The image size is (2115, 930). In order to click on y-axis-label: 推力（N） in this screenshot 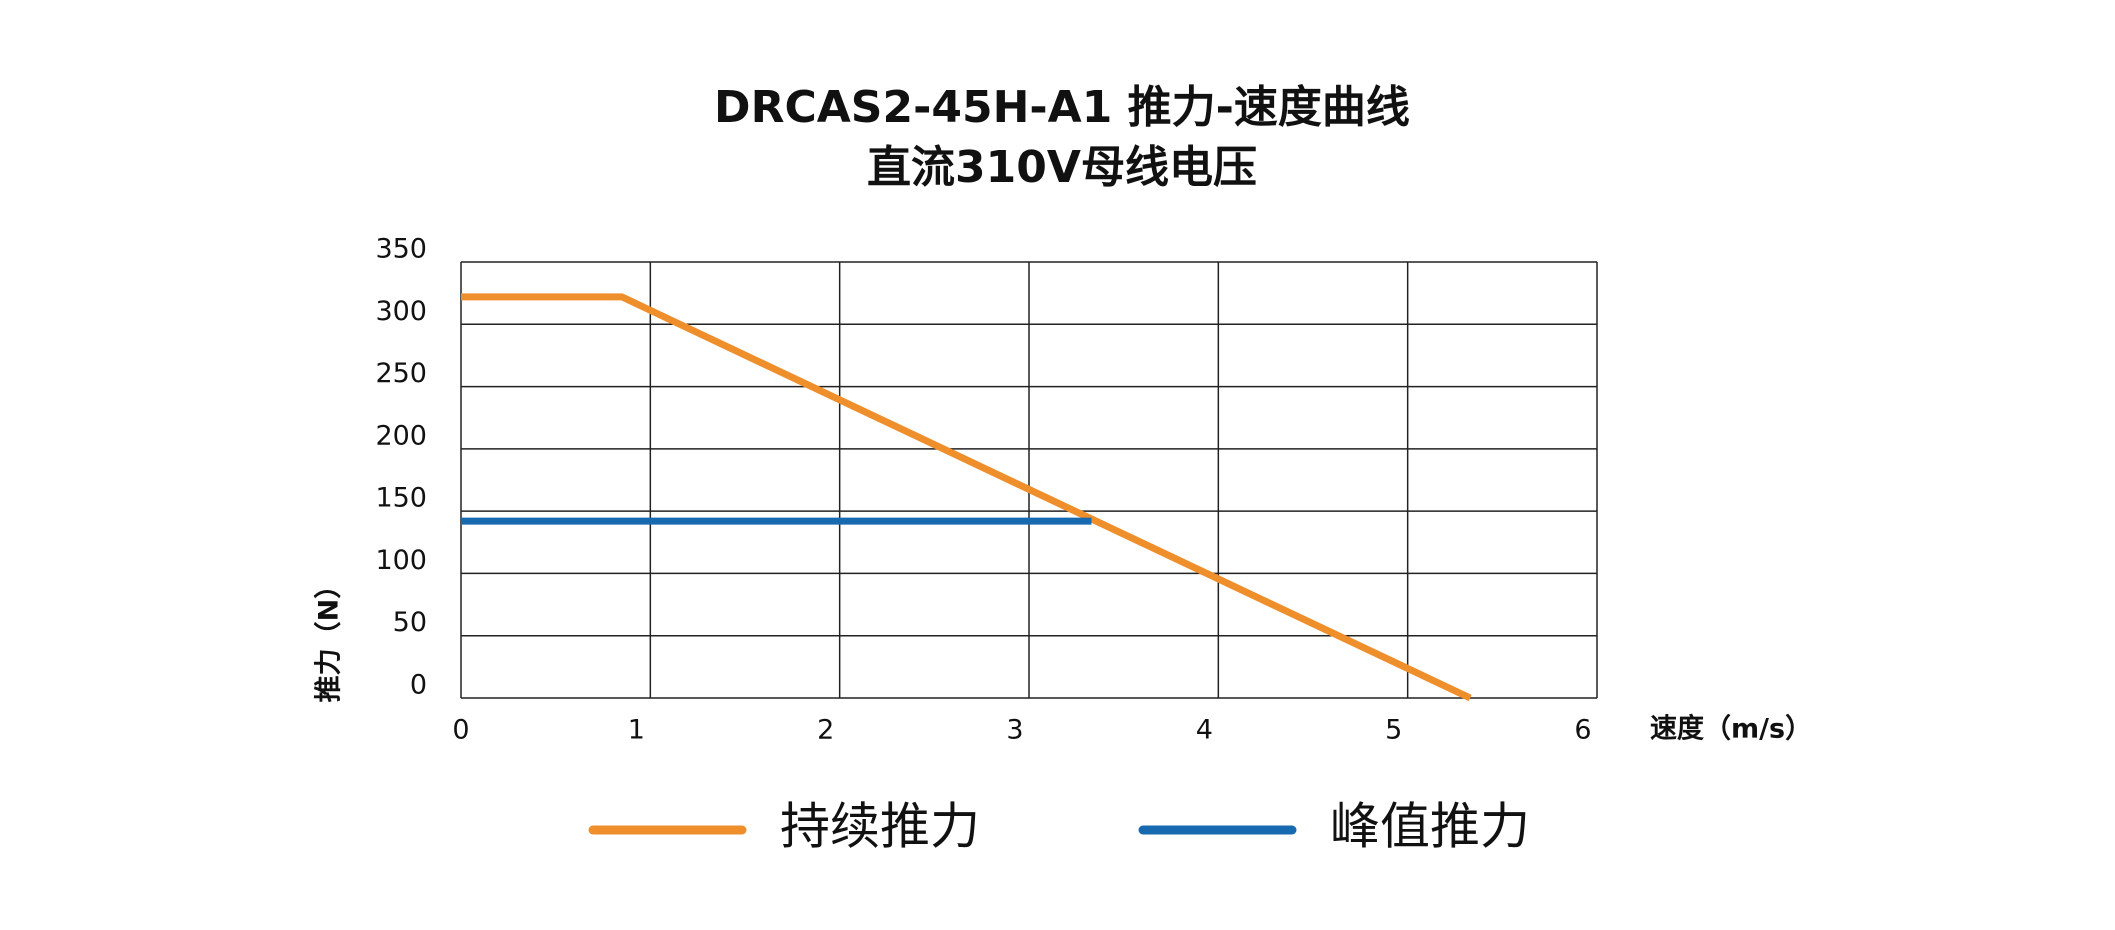, I will do `click(329, 637)`.